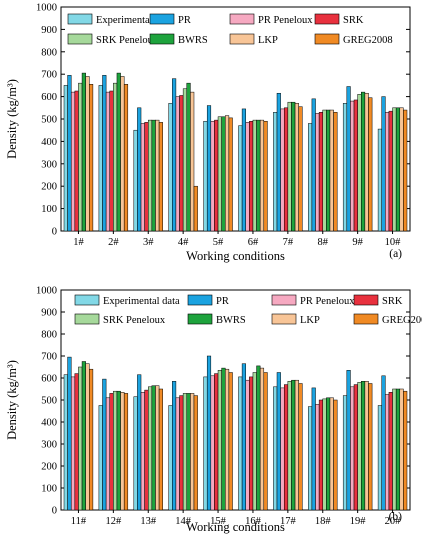 This screenshot has width=422, height=555. Describe the element at coordinates (288, 521) in the screenshot. I see `x-tick-label: 17#` at that location.